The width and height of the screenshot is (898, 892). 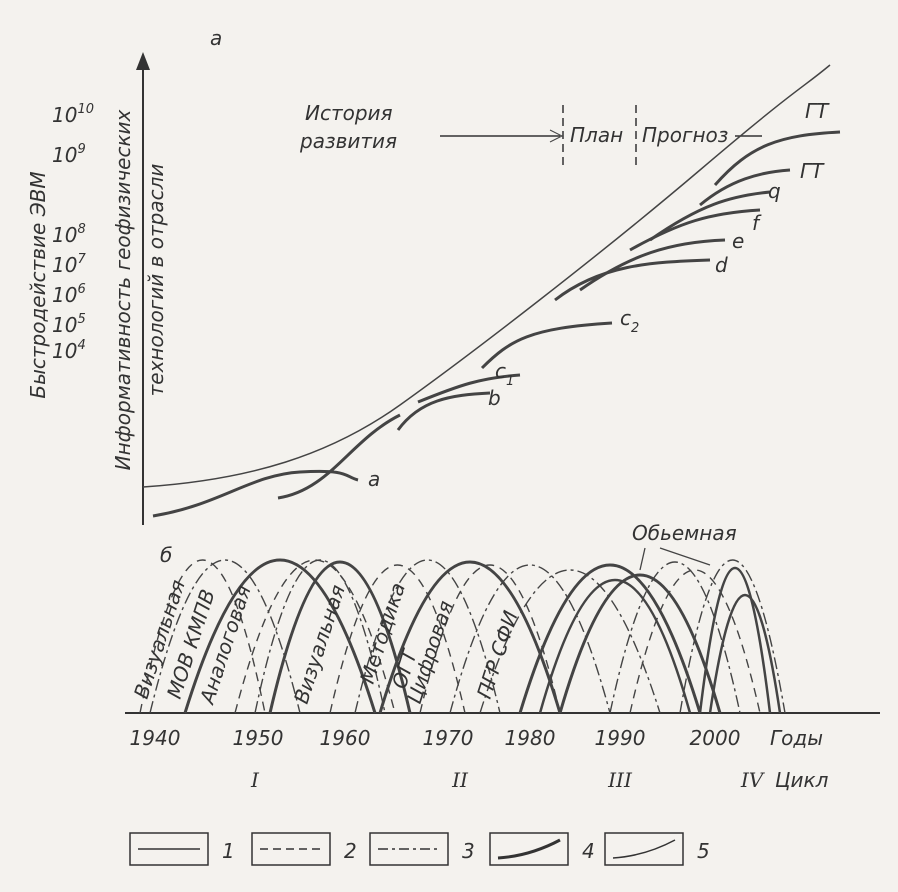 I want to click on cycle-number: II, so click(x=460, y=780).